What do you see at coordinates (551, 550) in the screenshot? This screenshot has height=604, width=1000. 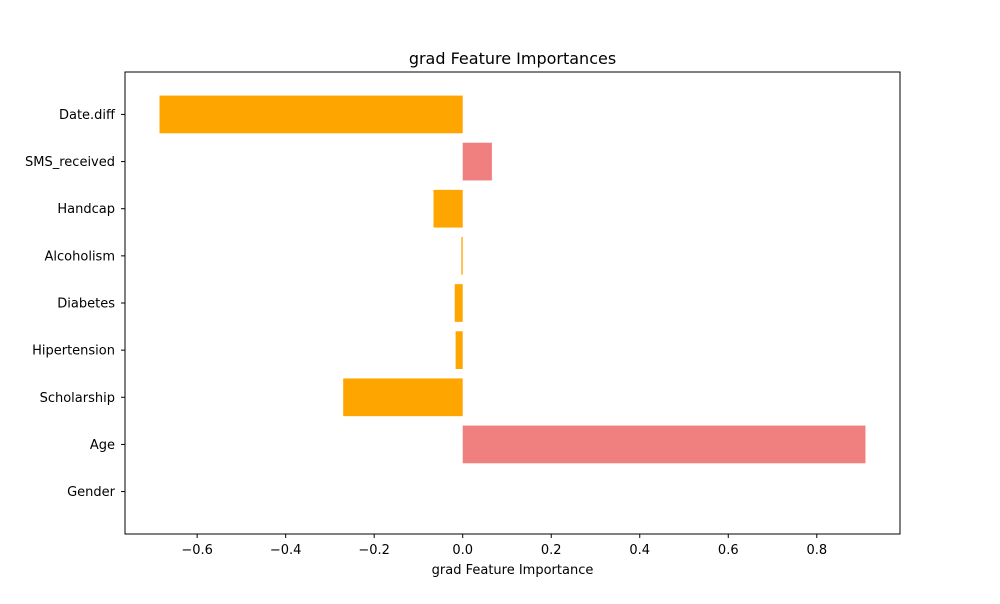 I see `x-tick-label: 0.2` at bounding box center [551, 550].